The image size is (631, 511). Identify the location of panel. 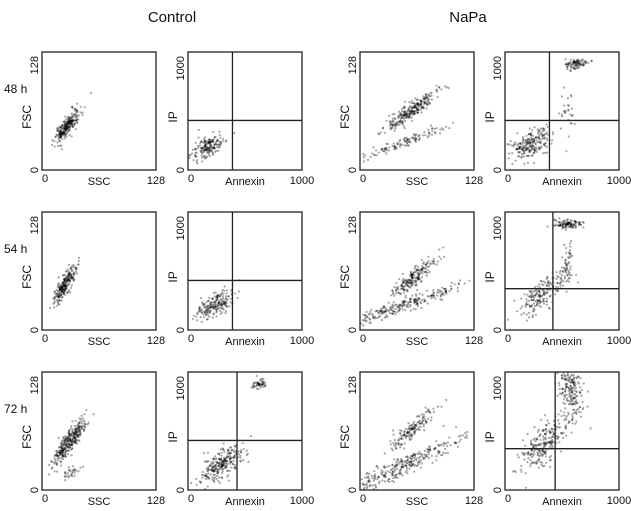
(99, 271).